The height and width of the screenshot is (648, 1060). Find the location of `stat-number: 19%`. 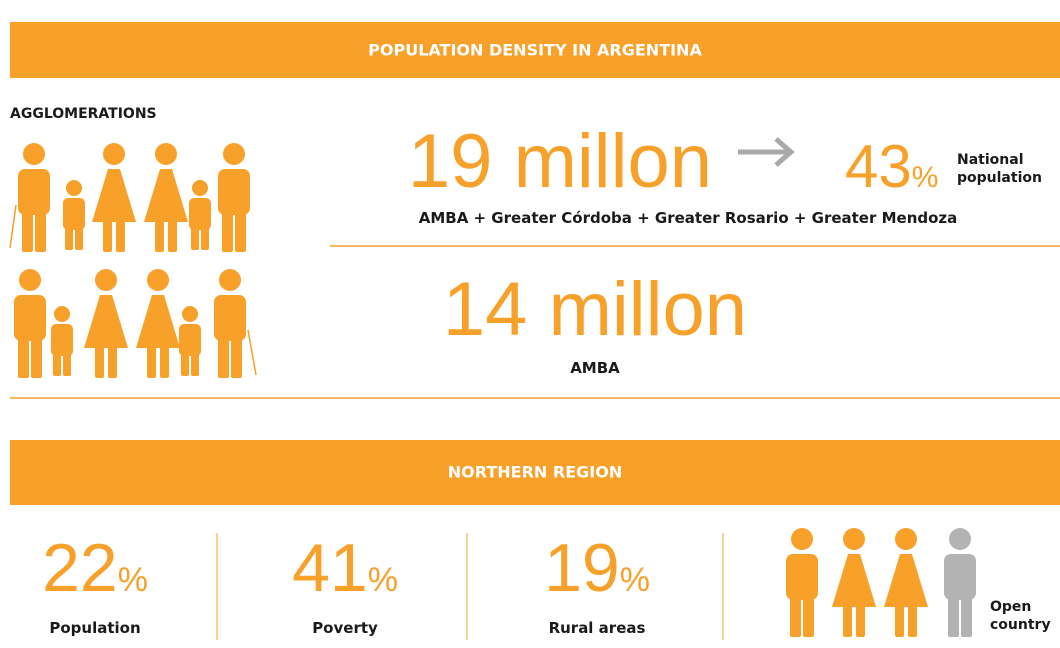

stat-number: 19% is located at coordinates (597, 568).